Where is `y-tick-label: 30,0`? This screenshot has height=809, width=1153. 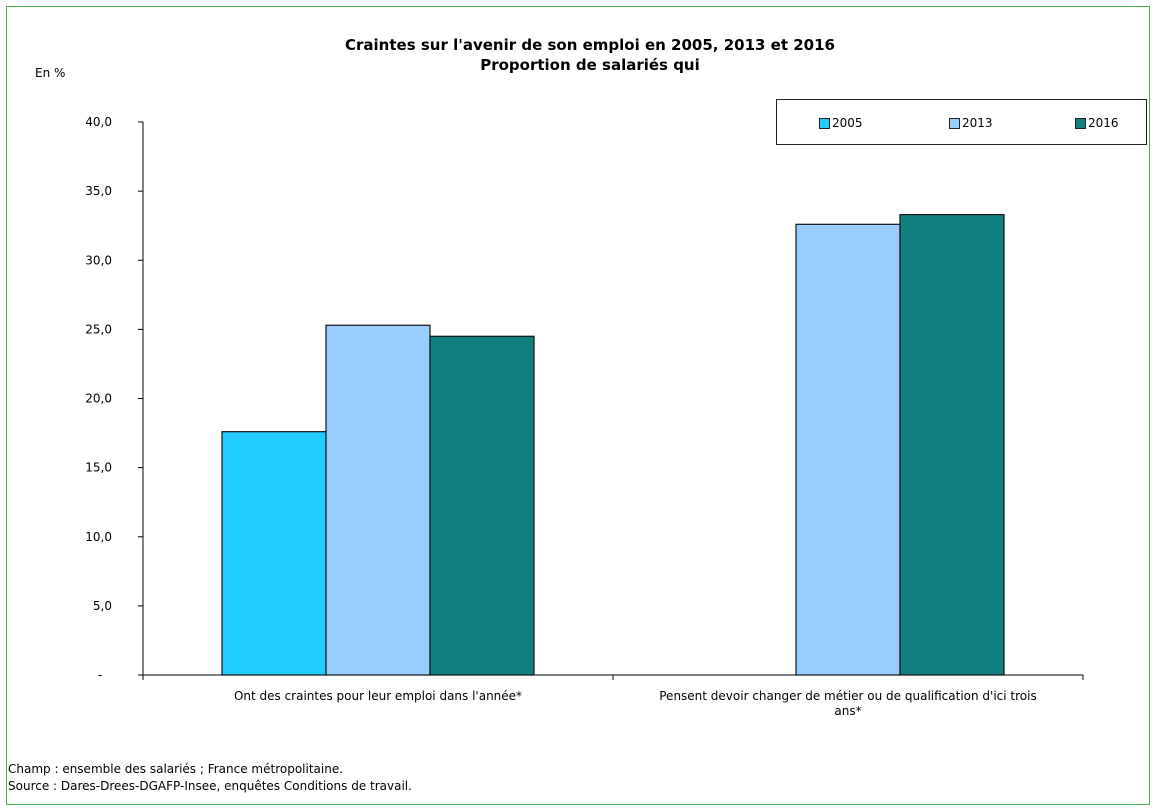
y-tick-label: 30,0 is located at coordinates (98, 260).